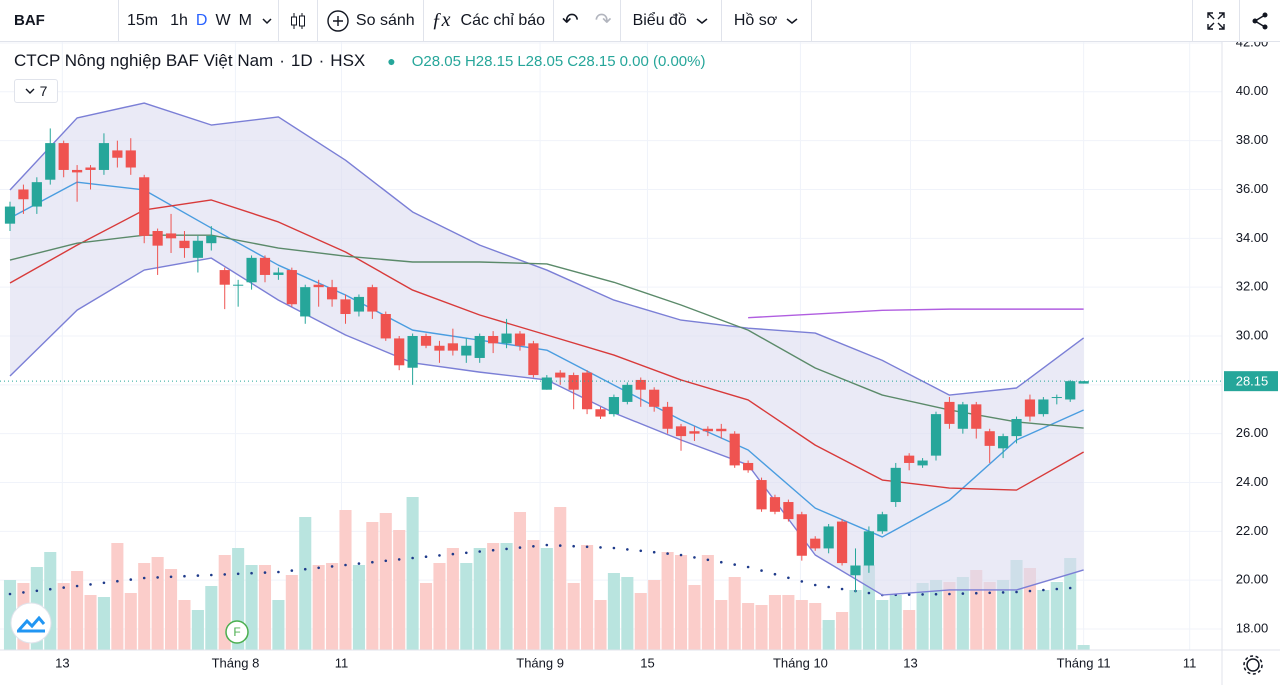 Image resolution: width=1280 pixels, height=685 pixels. I want to click on y-tick-label: 26.00, so click(1252, 432).